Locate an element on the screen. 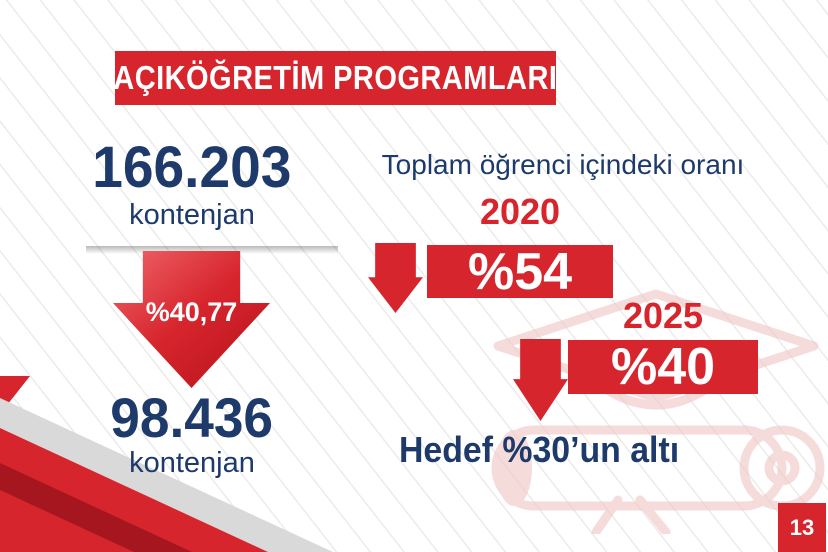 The height and width of the screenshot is (552, 828). slide-title: AÇIKÖĞRETİM PROGRAMLARI is located at coordinates (335, 77).